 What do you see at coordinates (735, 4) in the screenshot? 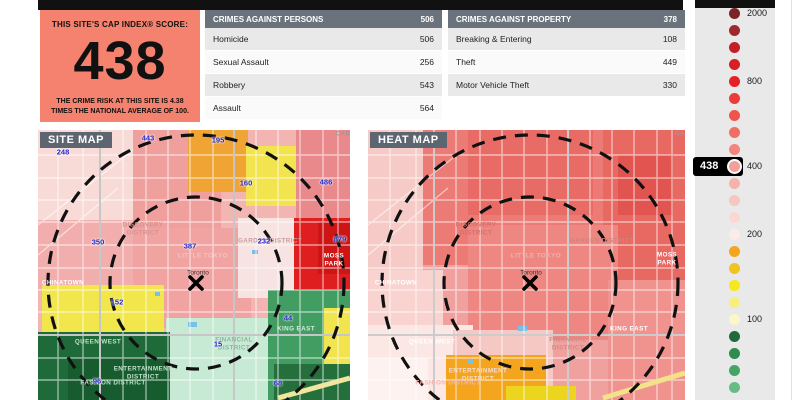
I see `legend-top-bar` at bounding box center [735, 4].